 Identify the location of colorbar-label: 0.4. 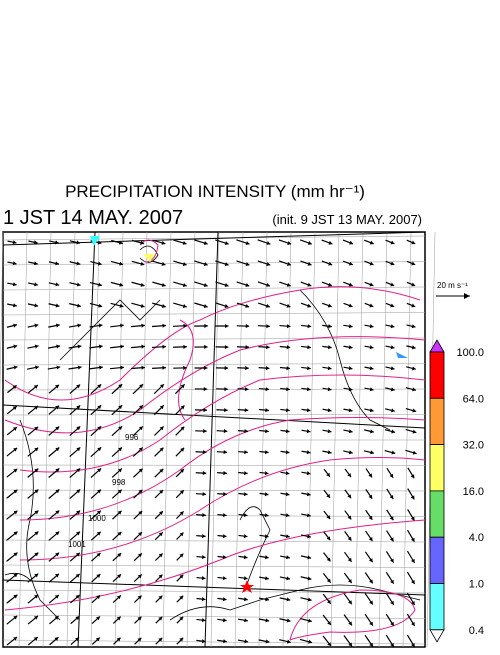
(476, 631).